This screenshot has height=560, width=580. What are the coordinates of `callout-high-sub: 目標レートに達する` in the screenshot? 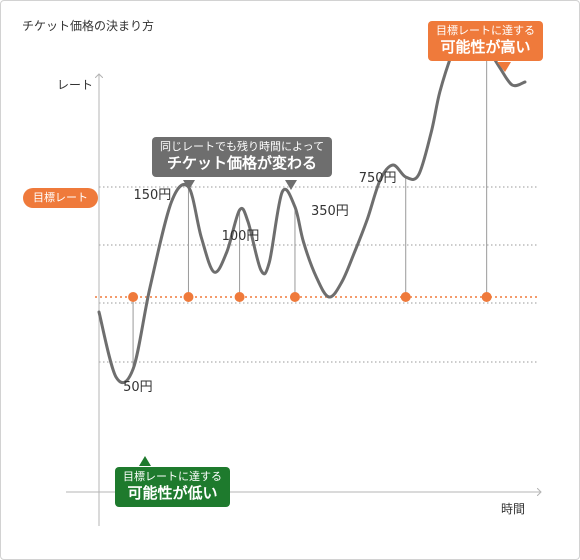 It's located at (485, 30).